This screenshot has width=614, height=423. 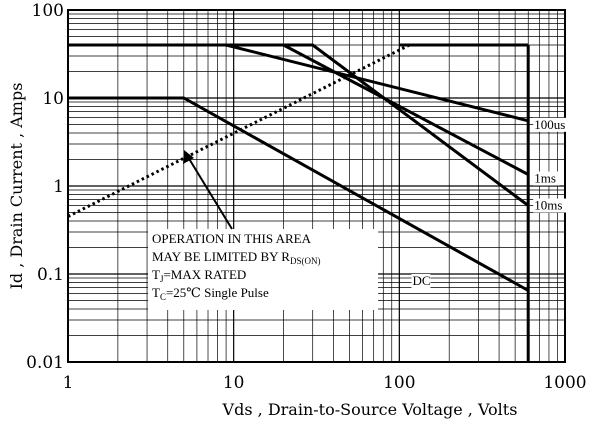 What do you see at coordinates (564, 383) in the screenshot?
I see `x-tick-label: 1000` at bounding box center [564, 383].